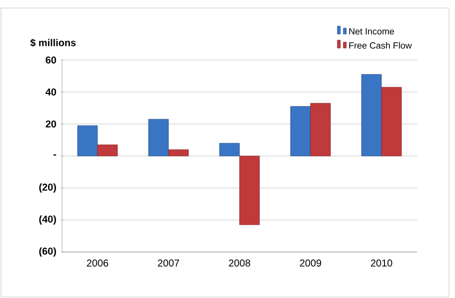 The width and height of the screenshot is (455, 298). I want to click on y-tick-label: 20, so click(51, 124).